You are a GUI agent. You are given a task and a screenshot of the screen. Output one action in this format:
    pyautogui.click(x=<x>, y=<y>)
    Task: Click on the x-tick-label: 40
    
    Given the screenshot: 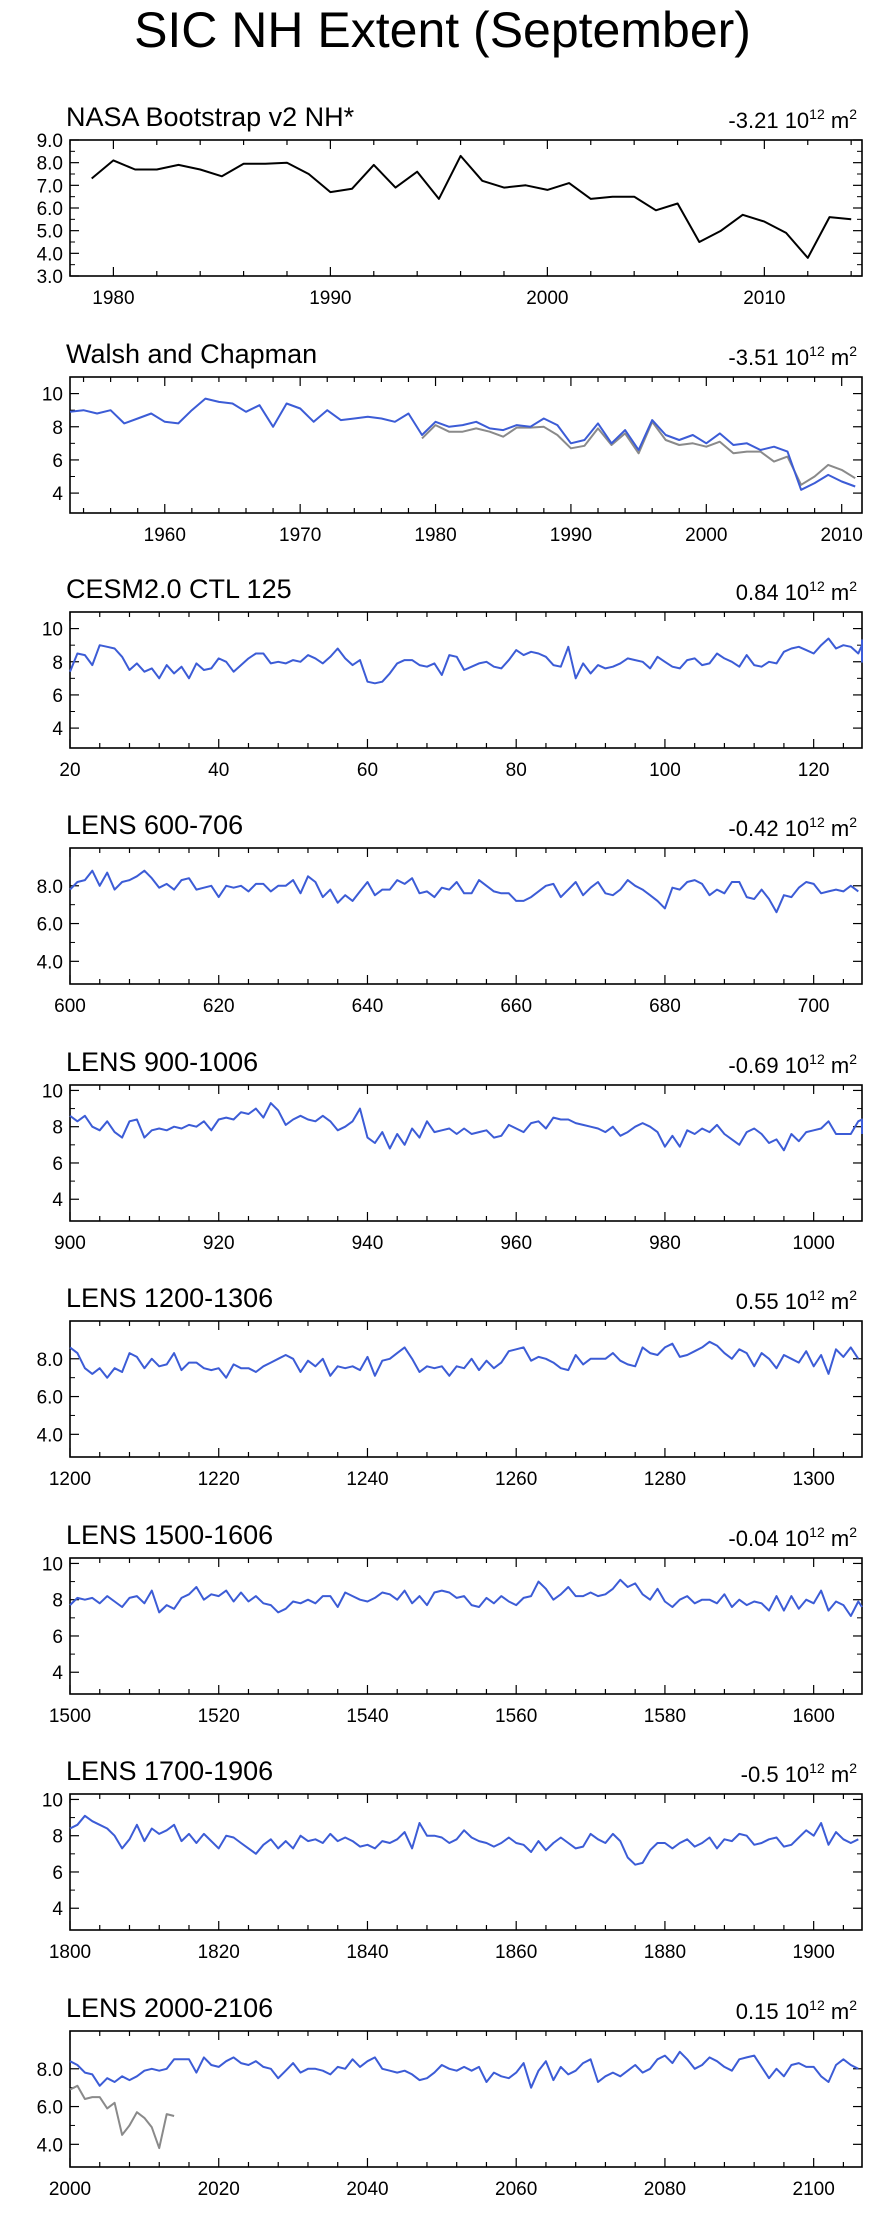 What is the action you would take?
    pyautogui.click(x=218, y=770)
    